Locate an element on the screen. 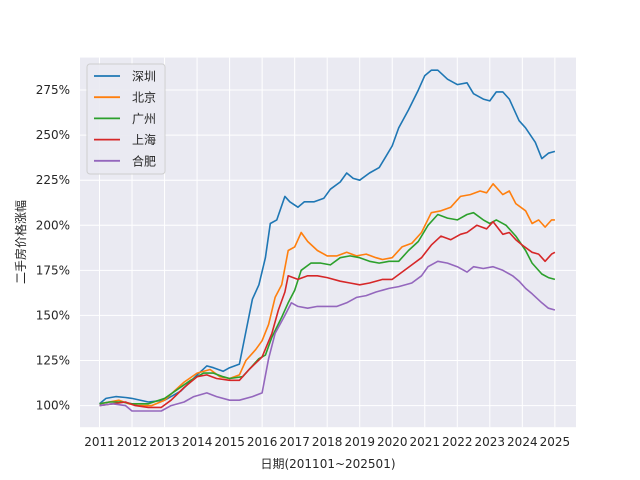 Image resolution: width=640 pixels, height=480 pixels. x-tick-label: 2013 is located at coordinates (164, 442).